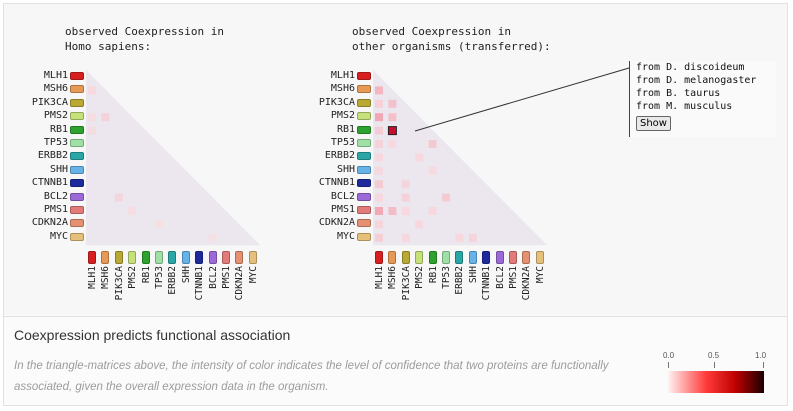 Image resolution: width=793 pixels, height=411 pixels. What do you see at coordinates (696, 80) in the screenshot?
I see `tooltip-line: from D. melanogaster` at bounding box center [696, 80].